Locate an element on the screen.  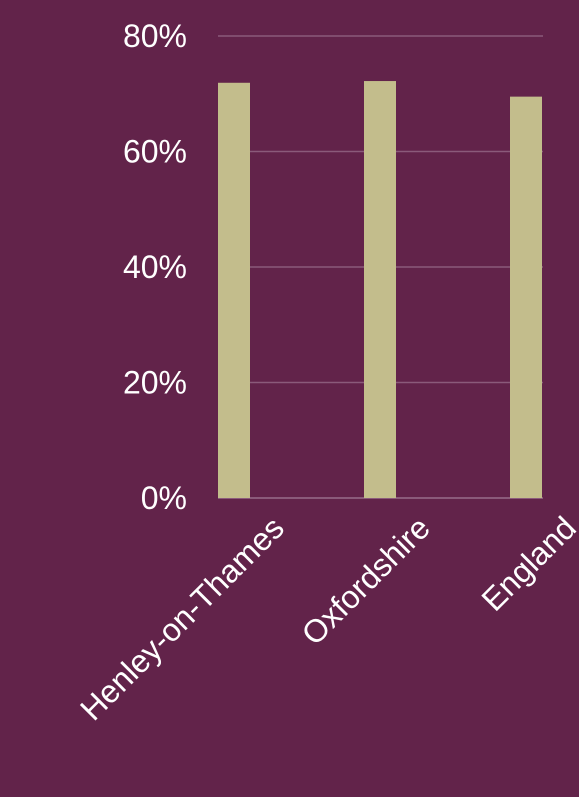
x-category-label: England is located at coordinates (526, 563).